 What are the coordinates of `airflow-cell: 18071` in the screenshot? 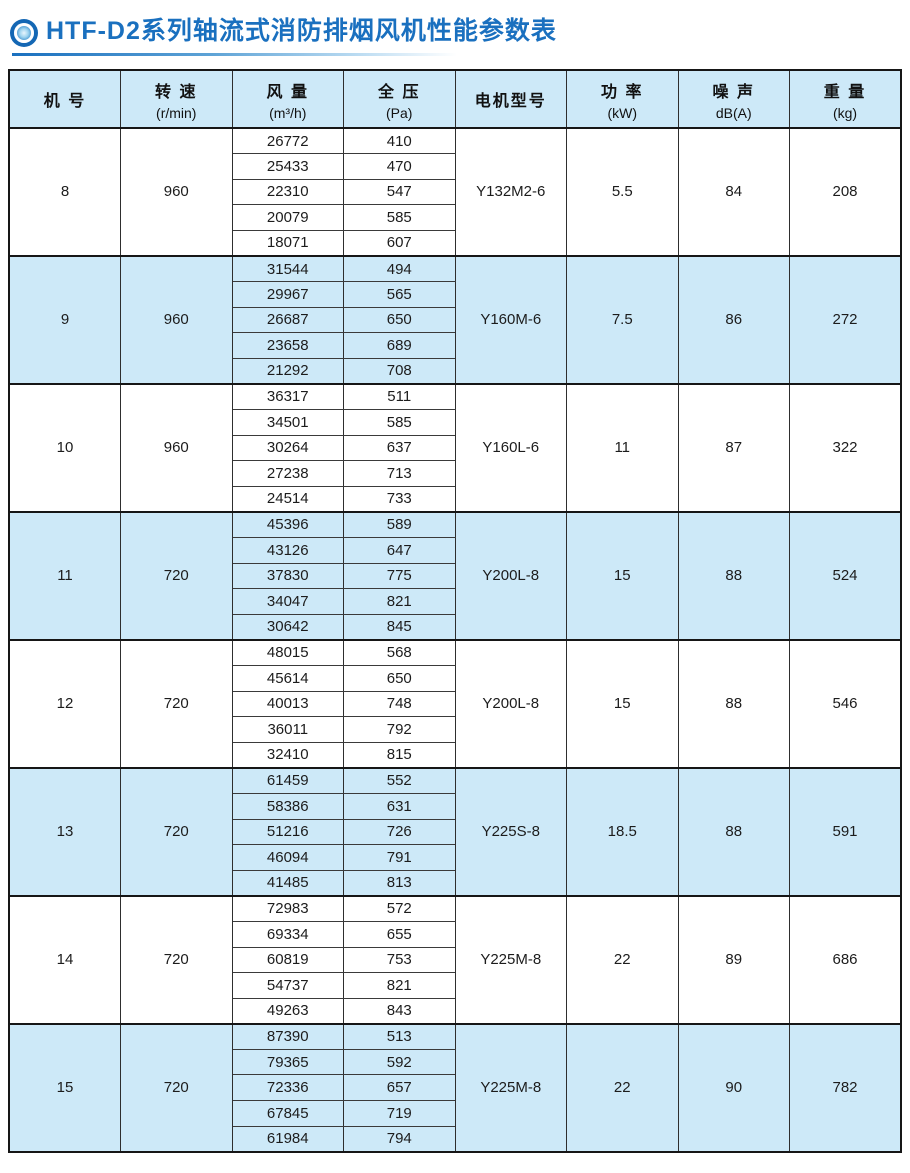 It's located at (287, 243).